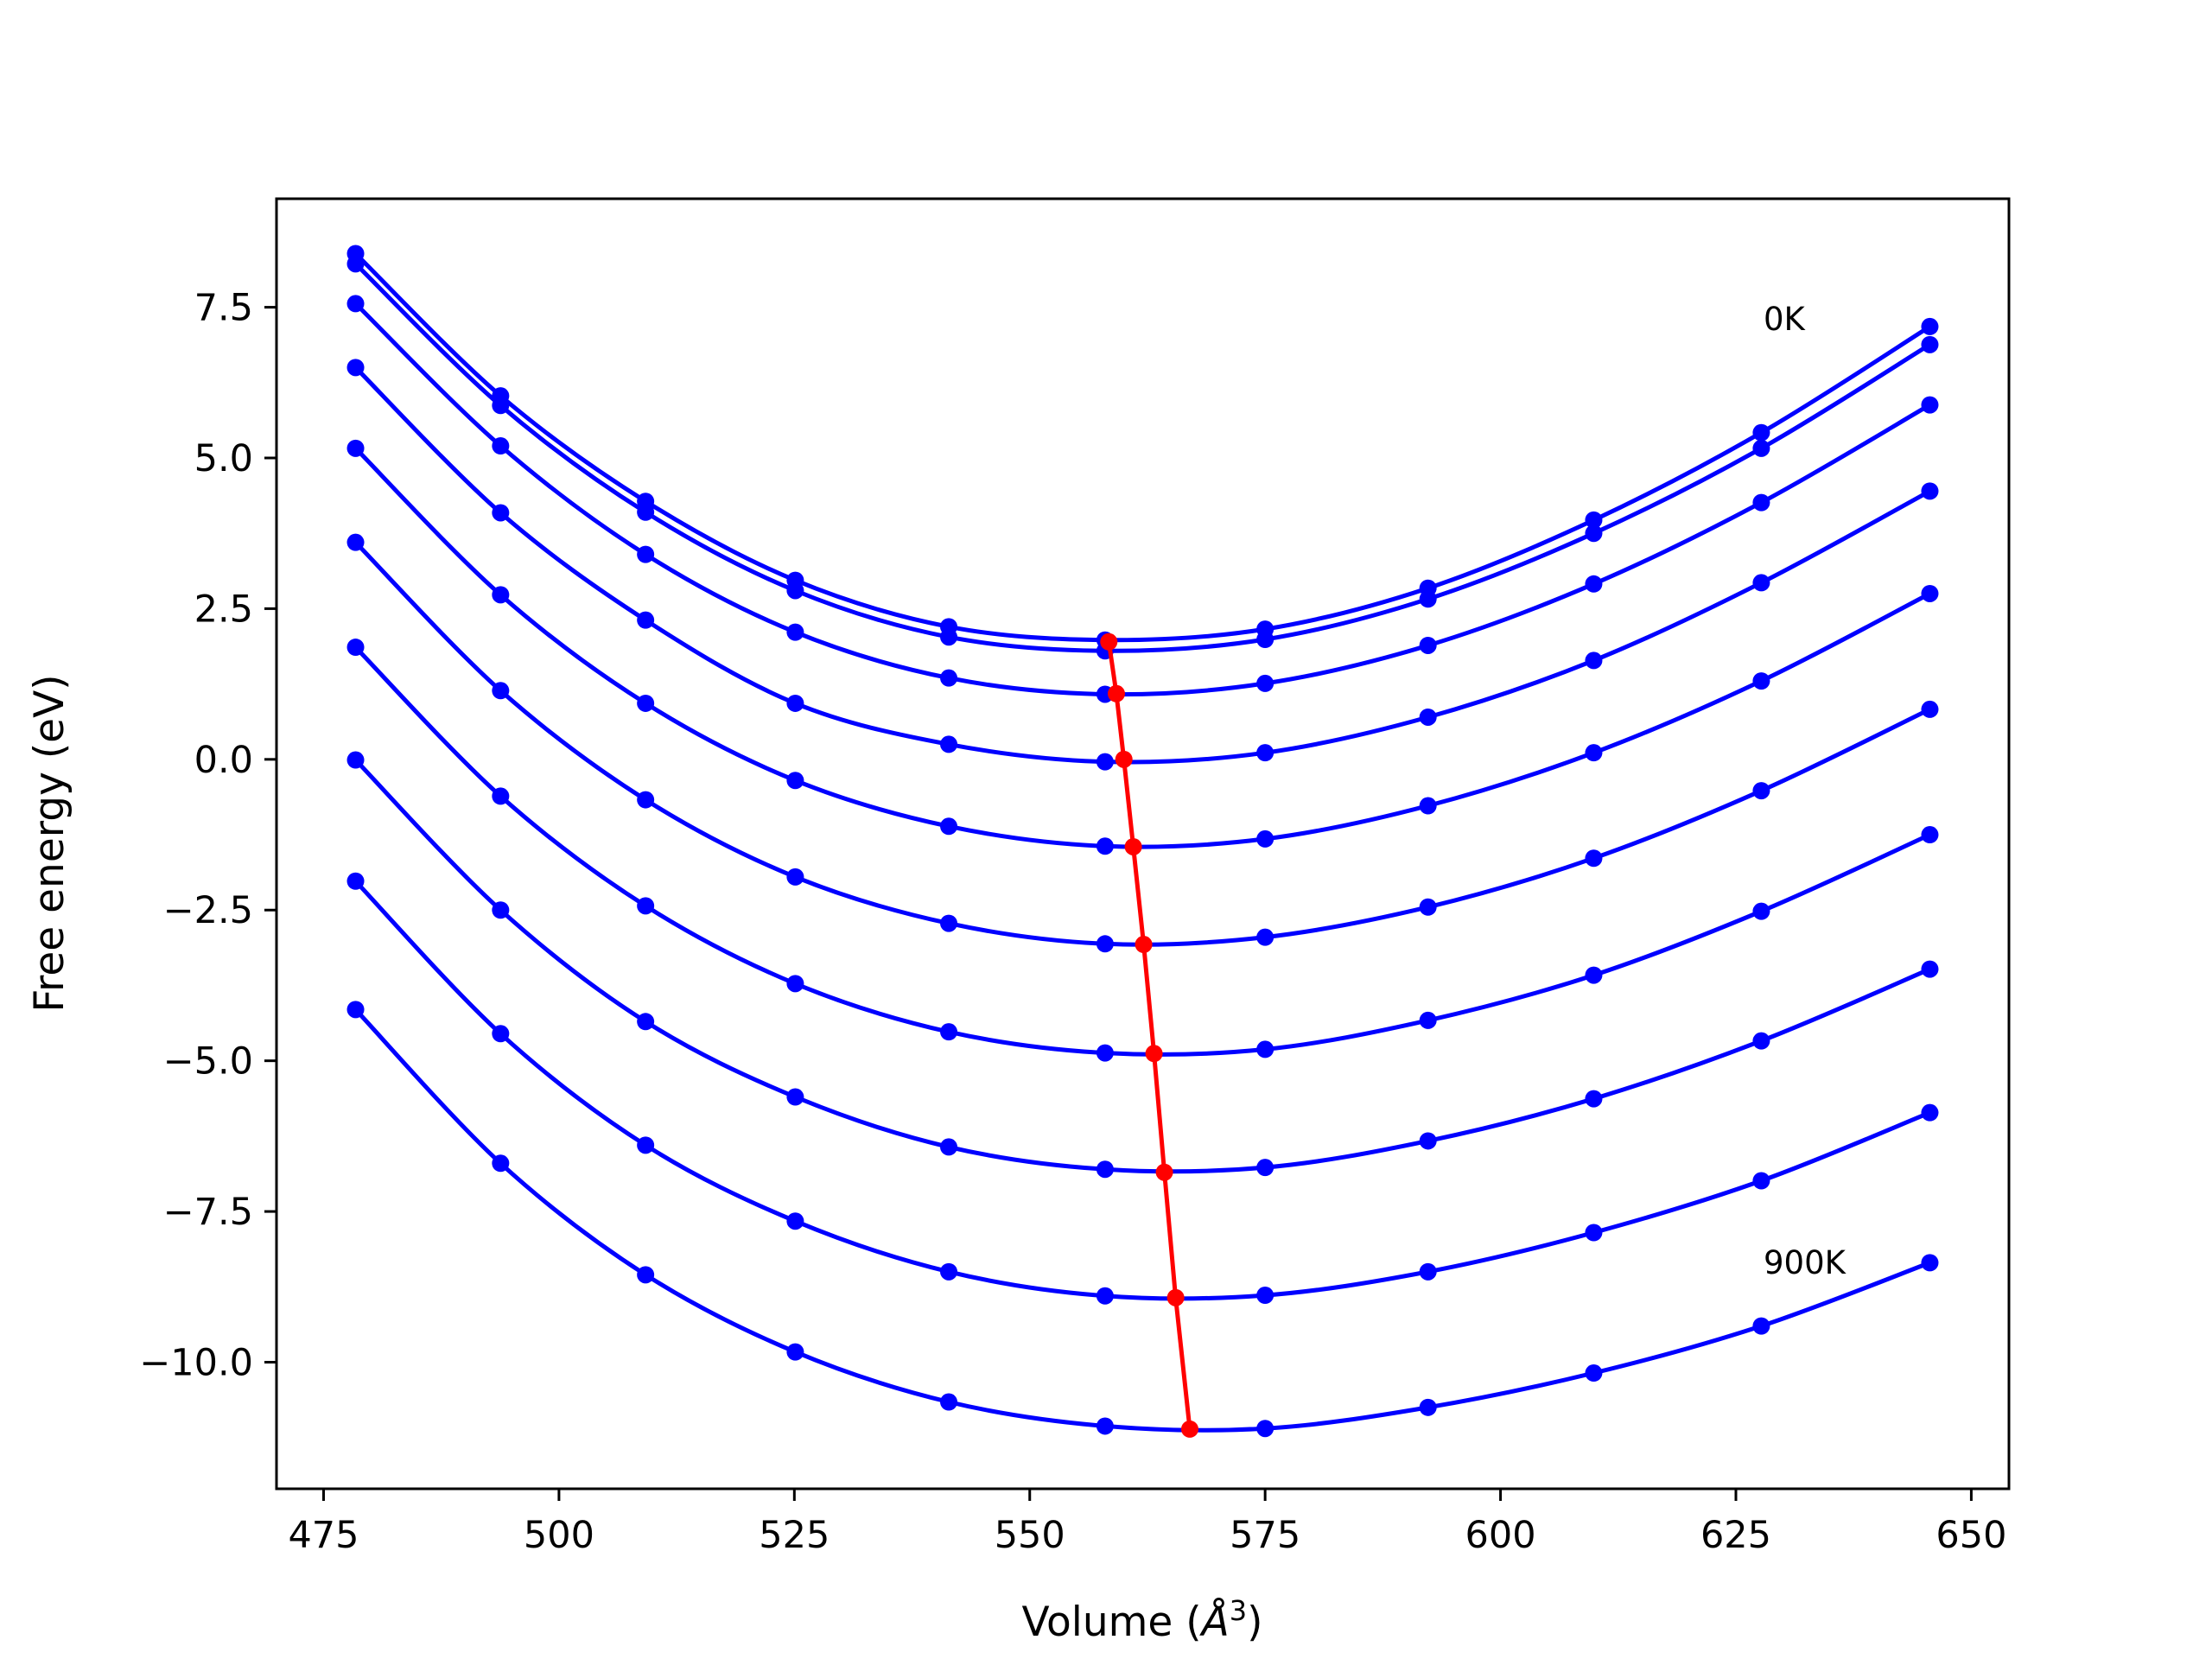  Describe the element at coordinates (559, 1535) in the screenshot. I see `x-tick-label: 500` at that location.